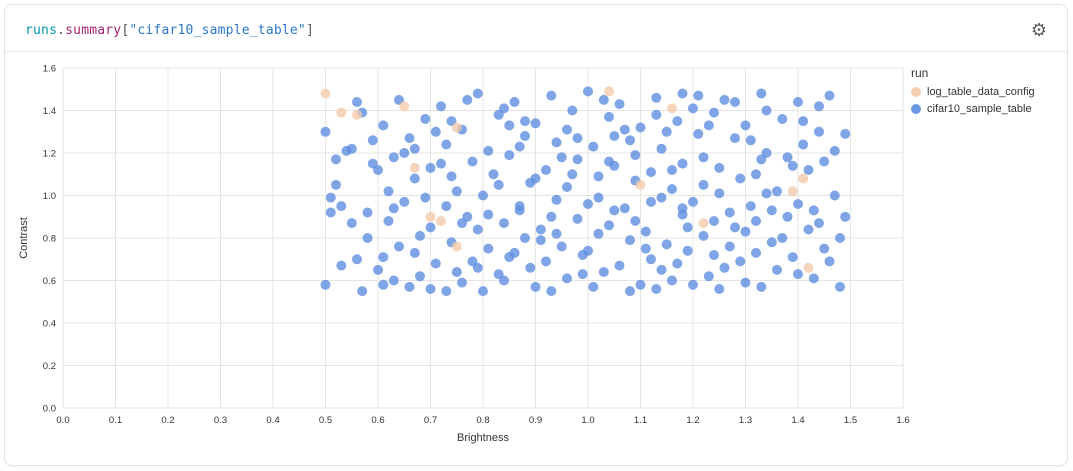 This screenshot has height=471, width=1073. I want to click on panel-title-segment: ], so click(309, 30).